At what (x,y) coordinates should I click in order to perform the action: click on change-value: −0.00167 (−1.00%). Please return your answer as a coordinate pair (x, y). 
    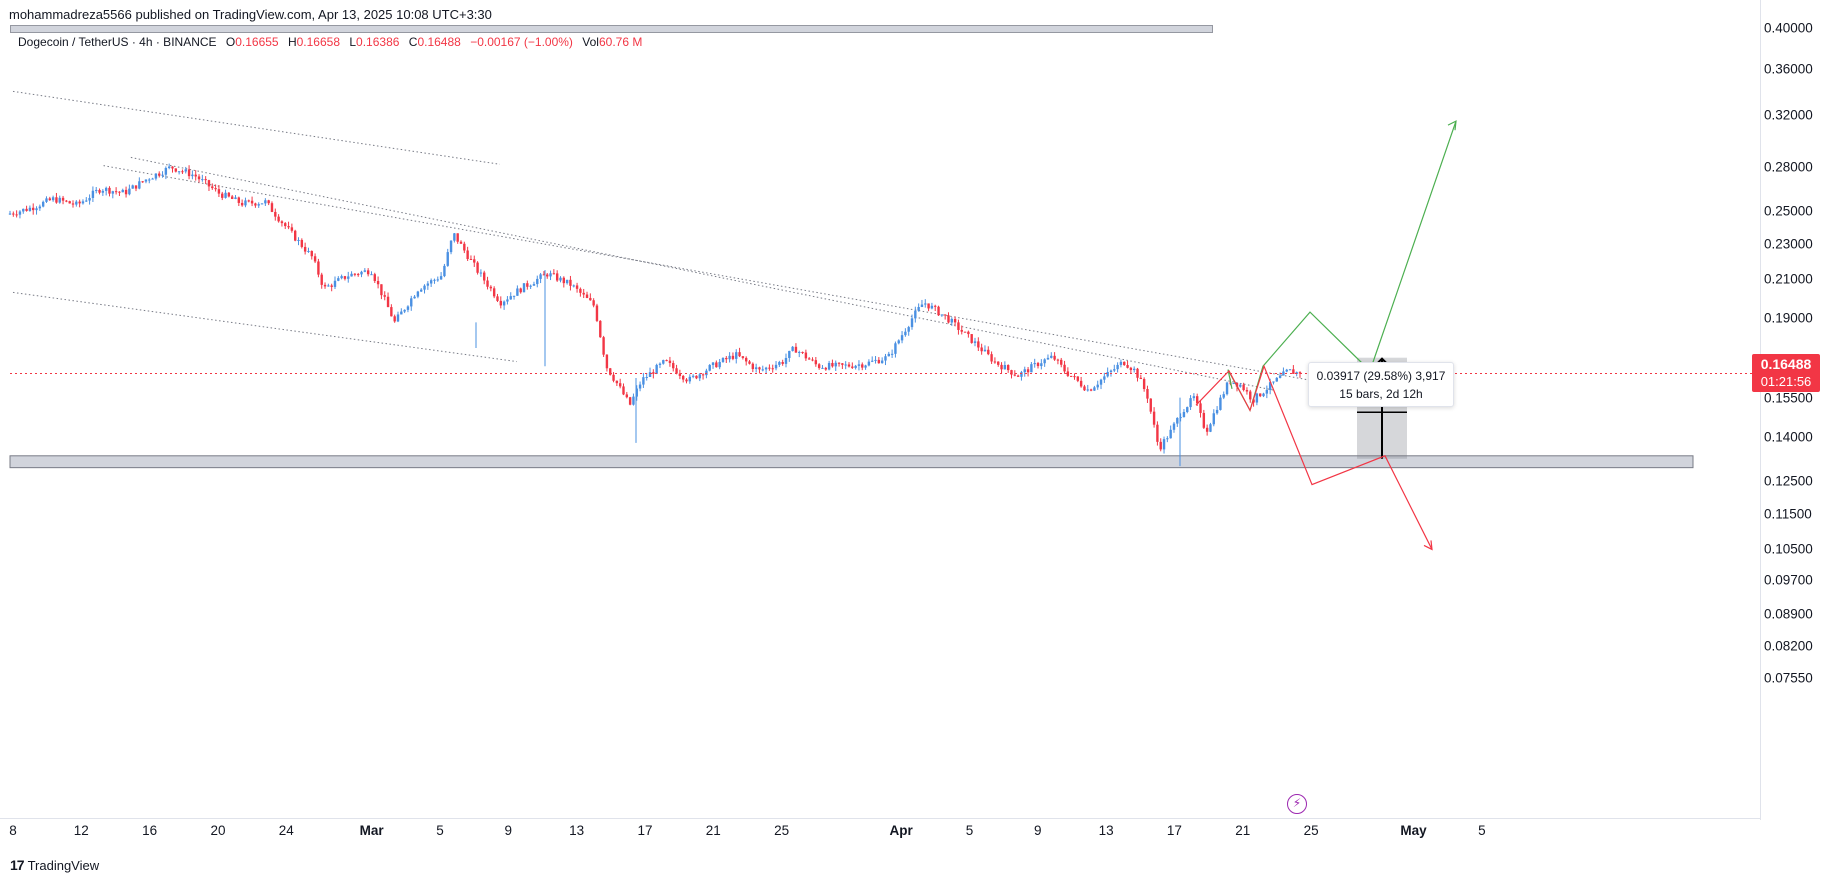
    Looking at the image, I should click on (521, 42).